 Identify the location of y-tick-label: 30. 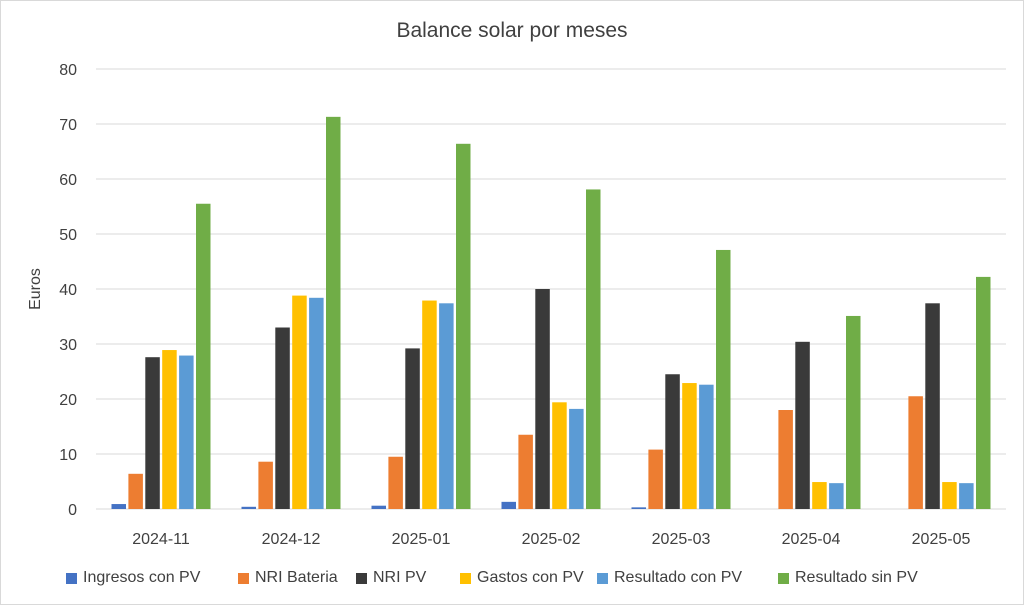
(68, 345).